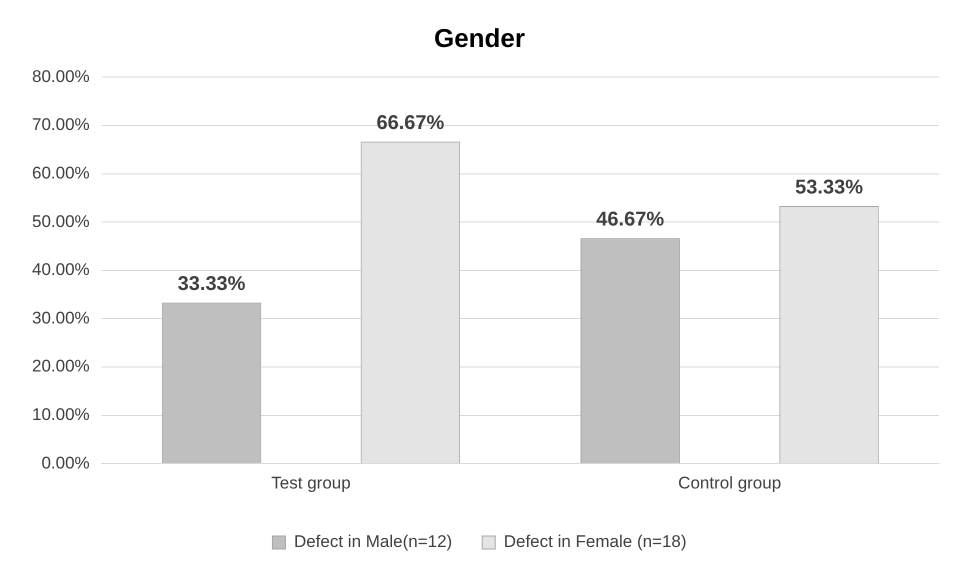 The width and height of the screenshot is (953, 579). What do you see at coordinates (61, 221) in the screenshot?
I see `y-tick-label: 50.00%` at bounding box center [61, 221].